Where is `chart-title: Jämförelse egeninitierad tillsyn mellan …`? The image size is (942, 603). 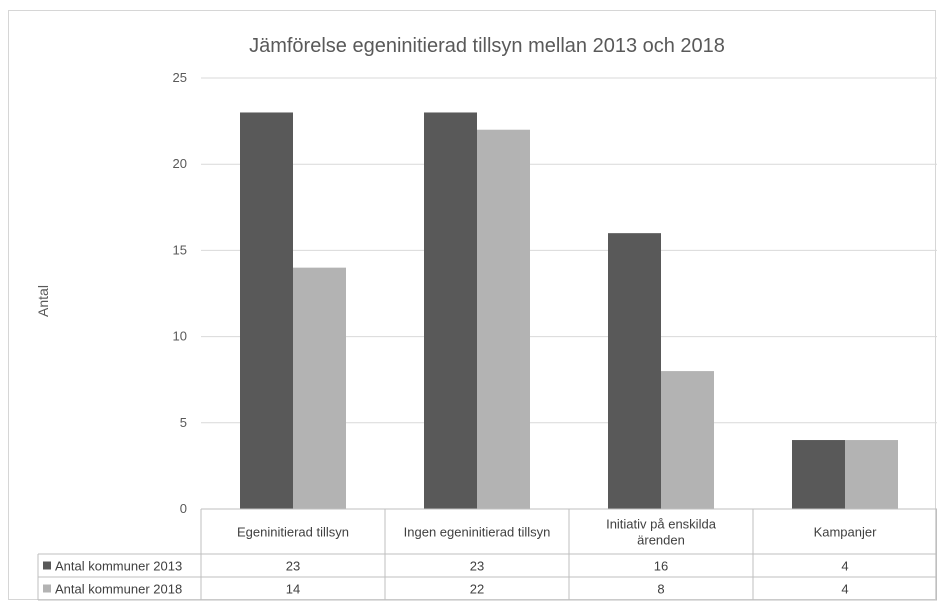 chart-title: Jämförelse egeninitierad tillsyn mellan … is located at coordinates (487, 46).